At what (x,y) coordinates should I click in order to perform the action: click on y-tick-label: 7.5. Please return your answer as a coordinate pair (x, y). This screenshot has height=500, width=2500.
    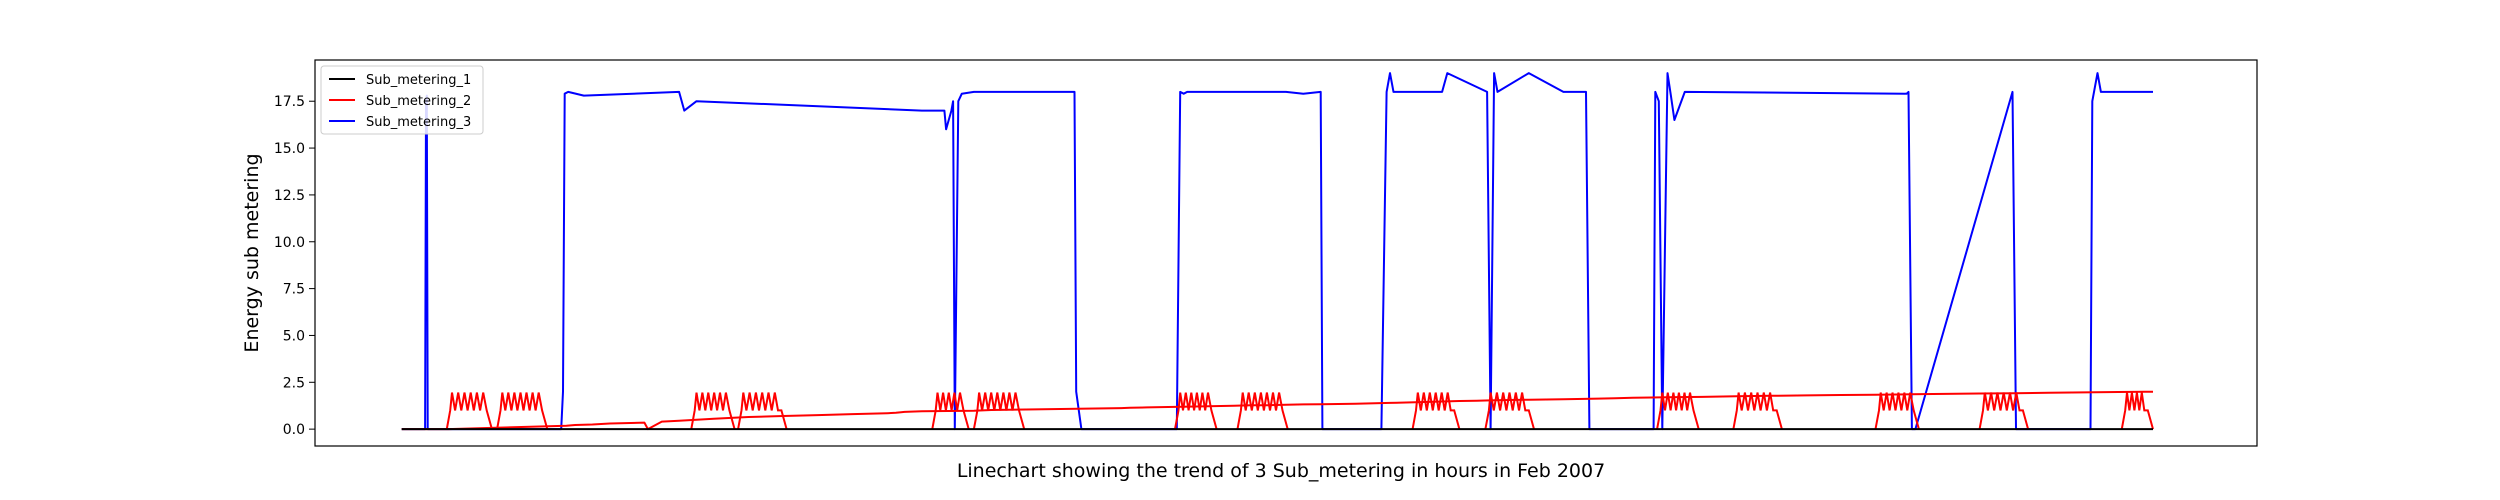
    Looking at the image, I should click on (294, 290).